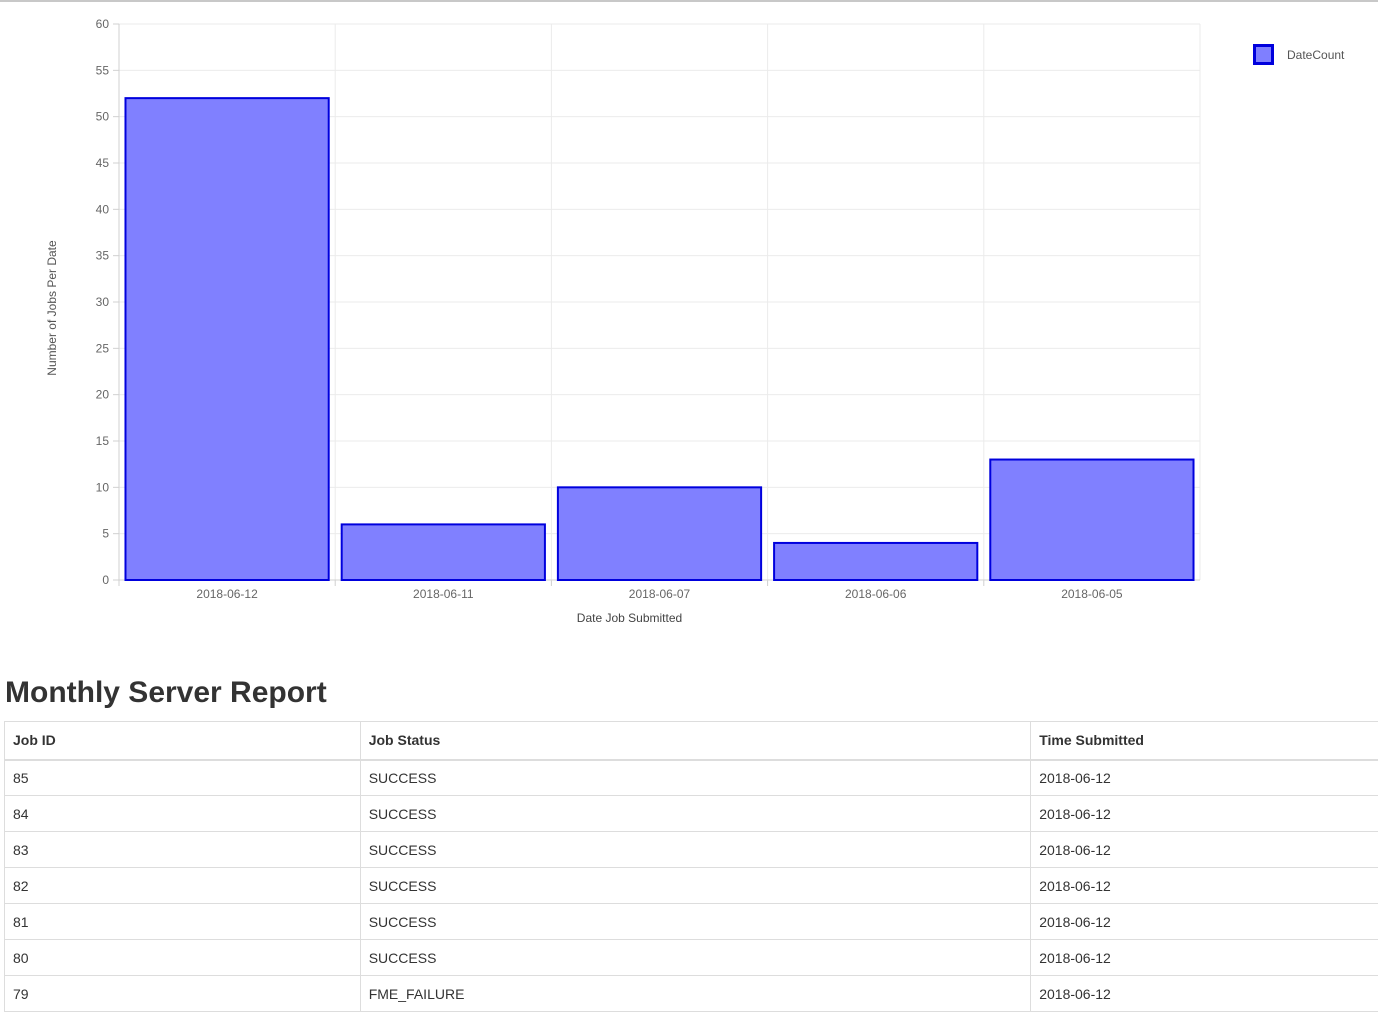 This screenshot has width=1378, height=1012. What do you see at coordinates (103, 348) in the screenshot?
I see `y-tick-label: 25` at bounding box center [103, 348].